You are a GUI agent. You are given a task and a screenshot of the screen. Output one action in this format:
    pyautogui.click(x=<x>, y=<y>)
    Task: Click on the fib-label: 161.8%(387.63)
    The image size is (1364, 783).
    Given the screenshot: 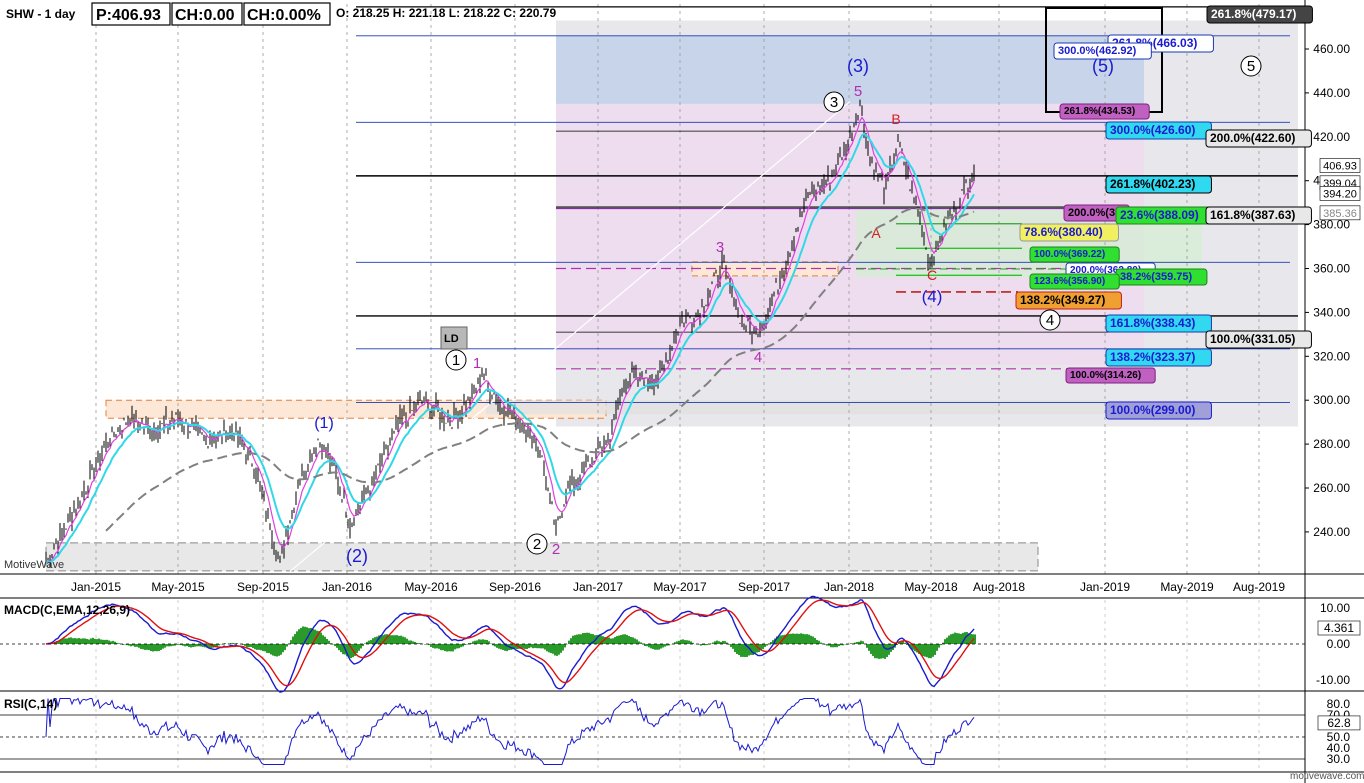 What is the action you would take?
    pyautogui.click(x=1252, y=215)
    